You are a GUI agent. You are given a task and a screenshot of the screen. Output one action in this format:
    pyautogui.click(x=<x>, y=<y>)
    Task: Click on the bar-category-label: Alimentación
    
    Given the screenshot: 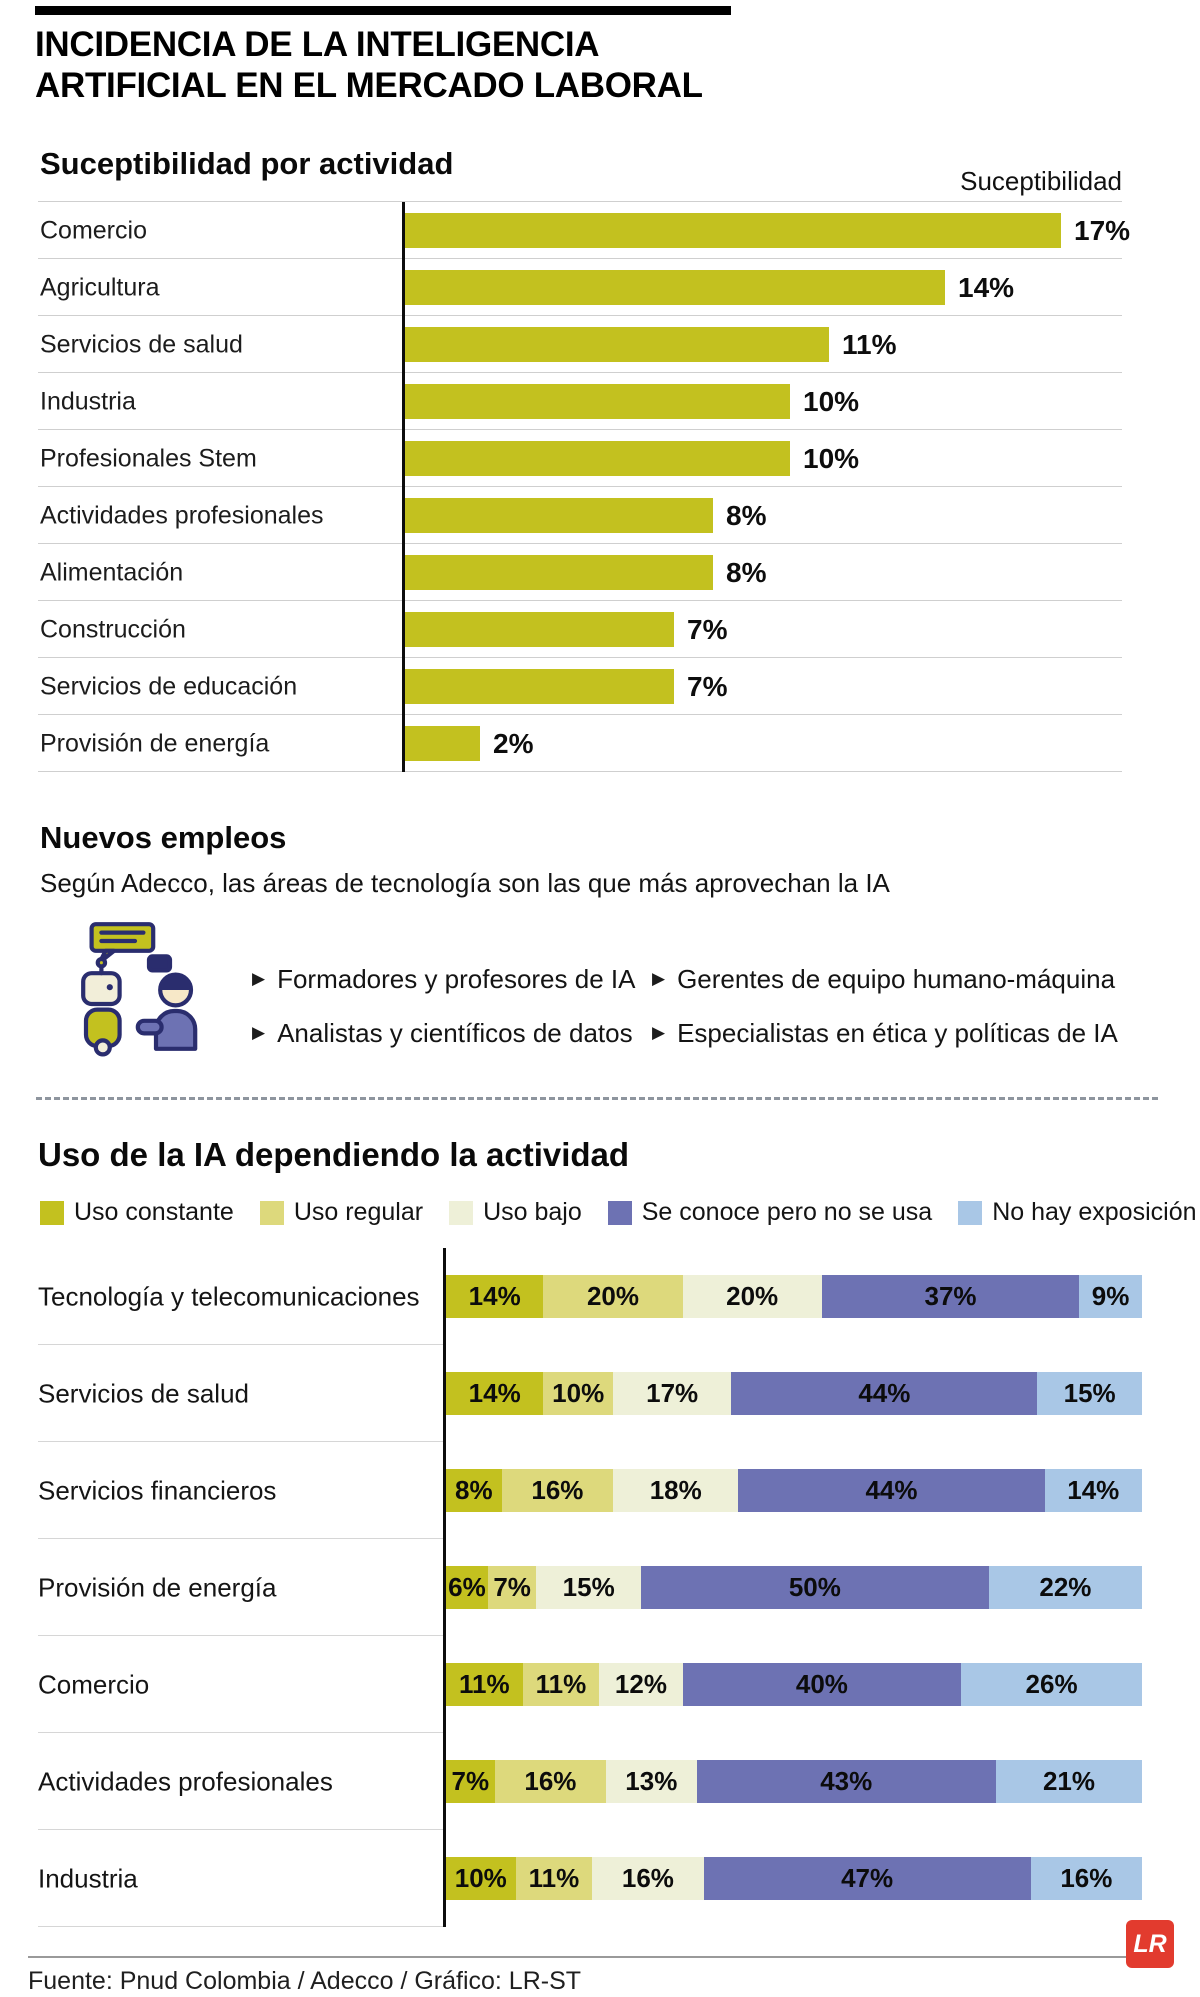 What is the action you would take?
    pyautogui.click(x=112, y=572)
    